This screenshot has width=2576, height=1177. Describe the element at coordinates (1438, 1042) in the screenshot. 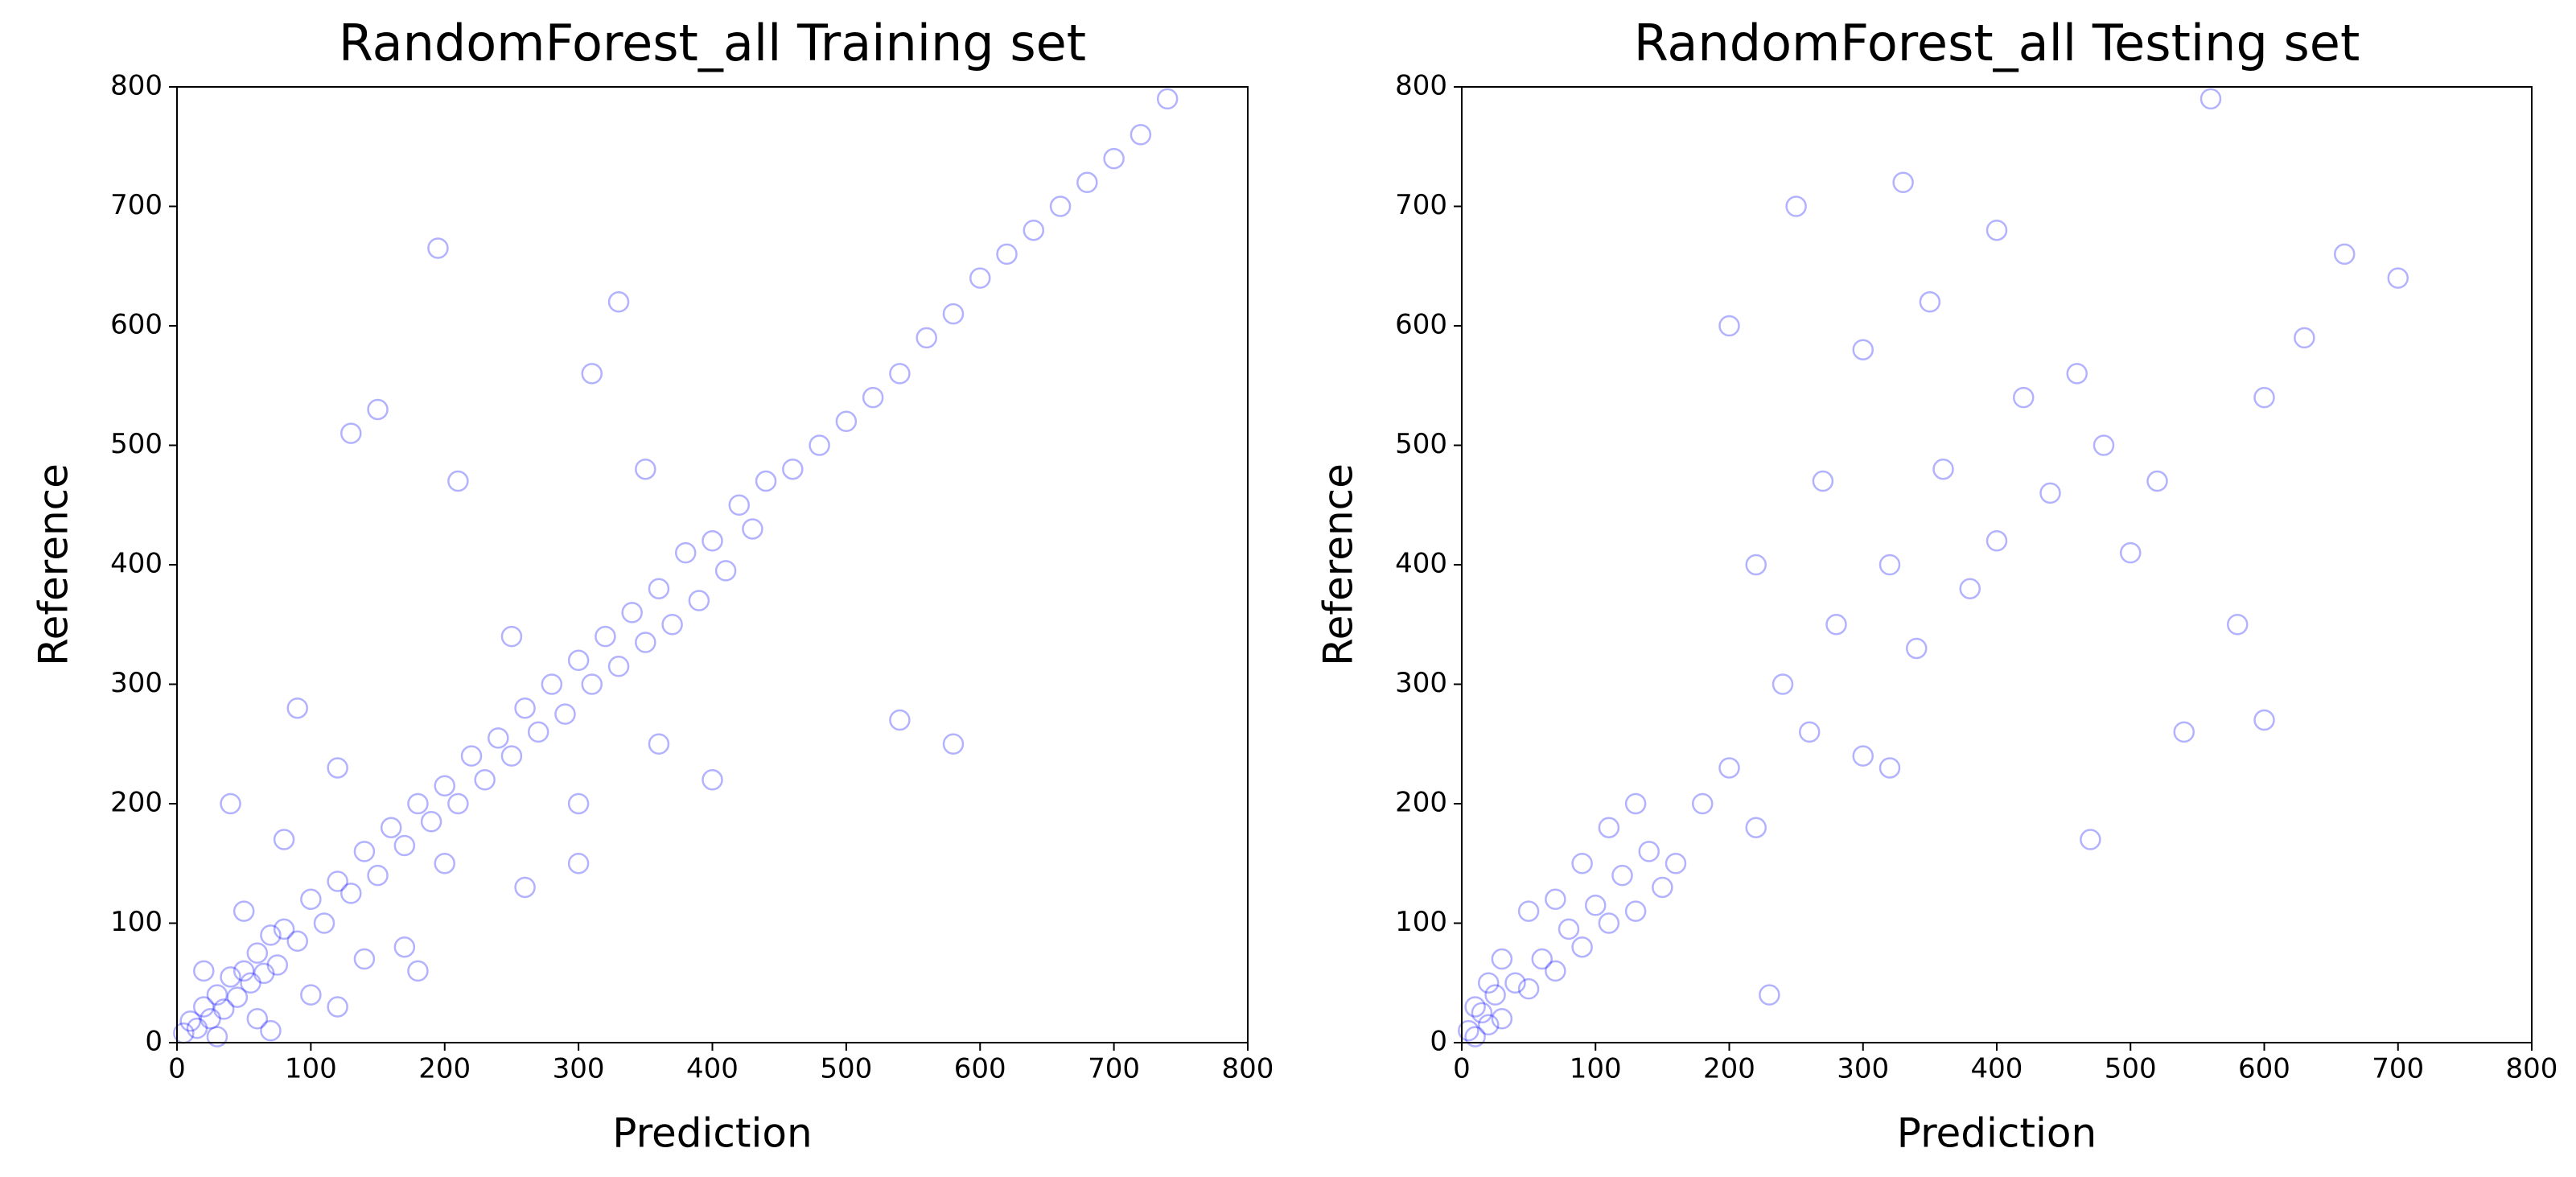

I see `y-tick-label: 0` at that location.